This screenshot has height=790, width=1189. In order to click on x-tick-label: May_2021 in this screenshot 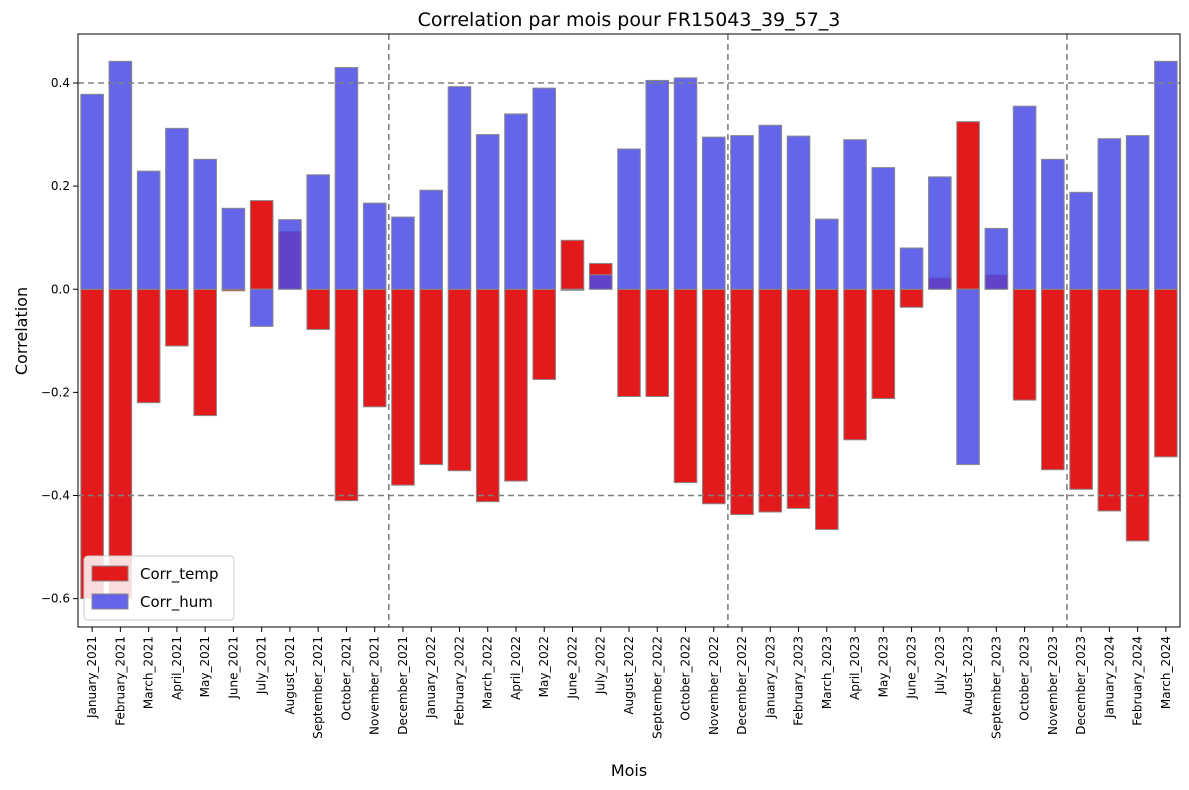, I will do `click(205, 666)`.